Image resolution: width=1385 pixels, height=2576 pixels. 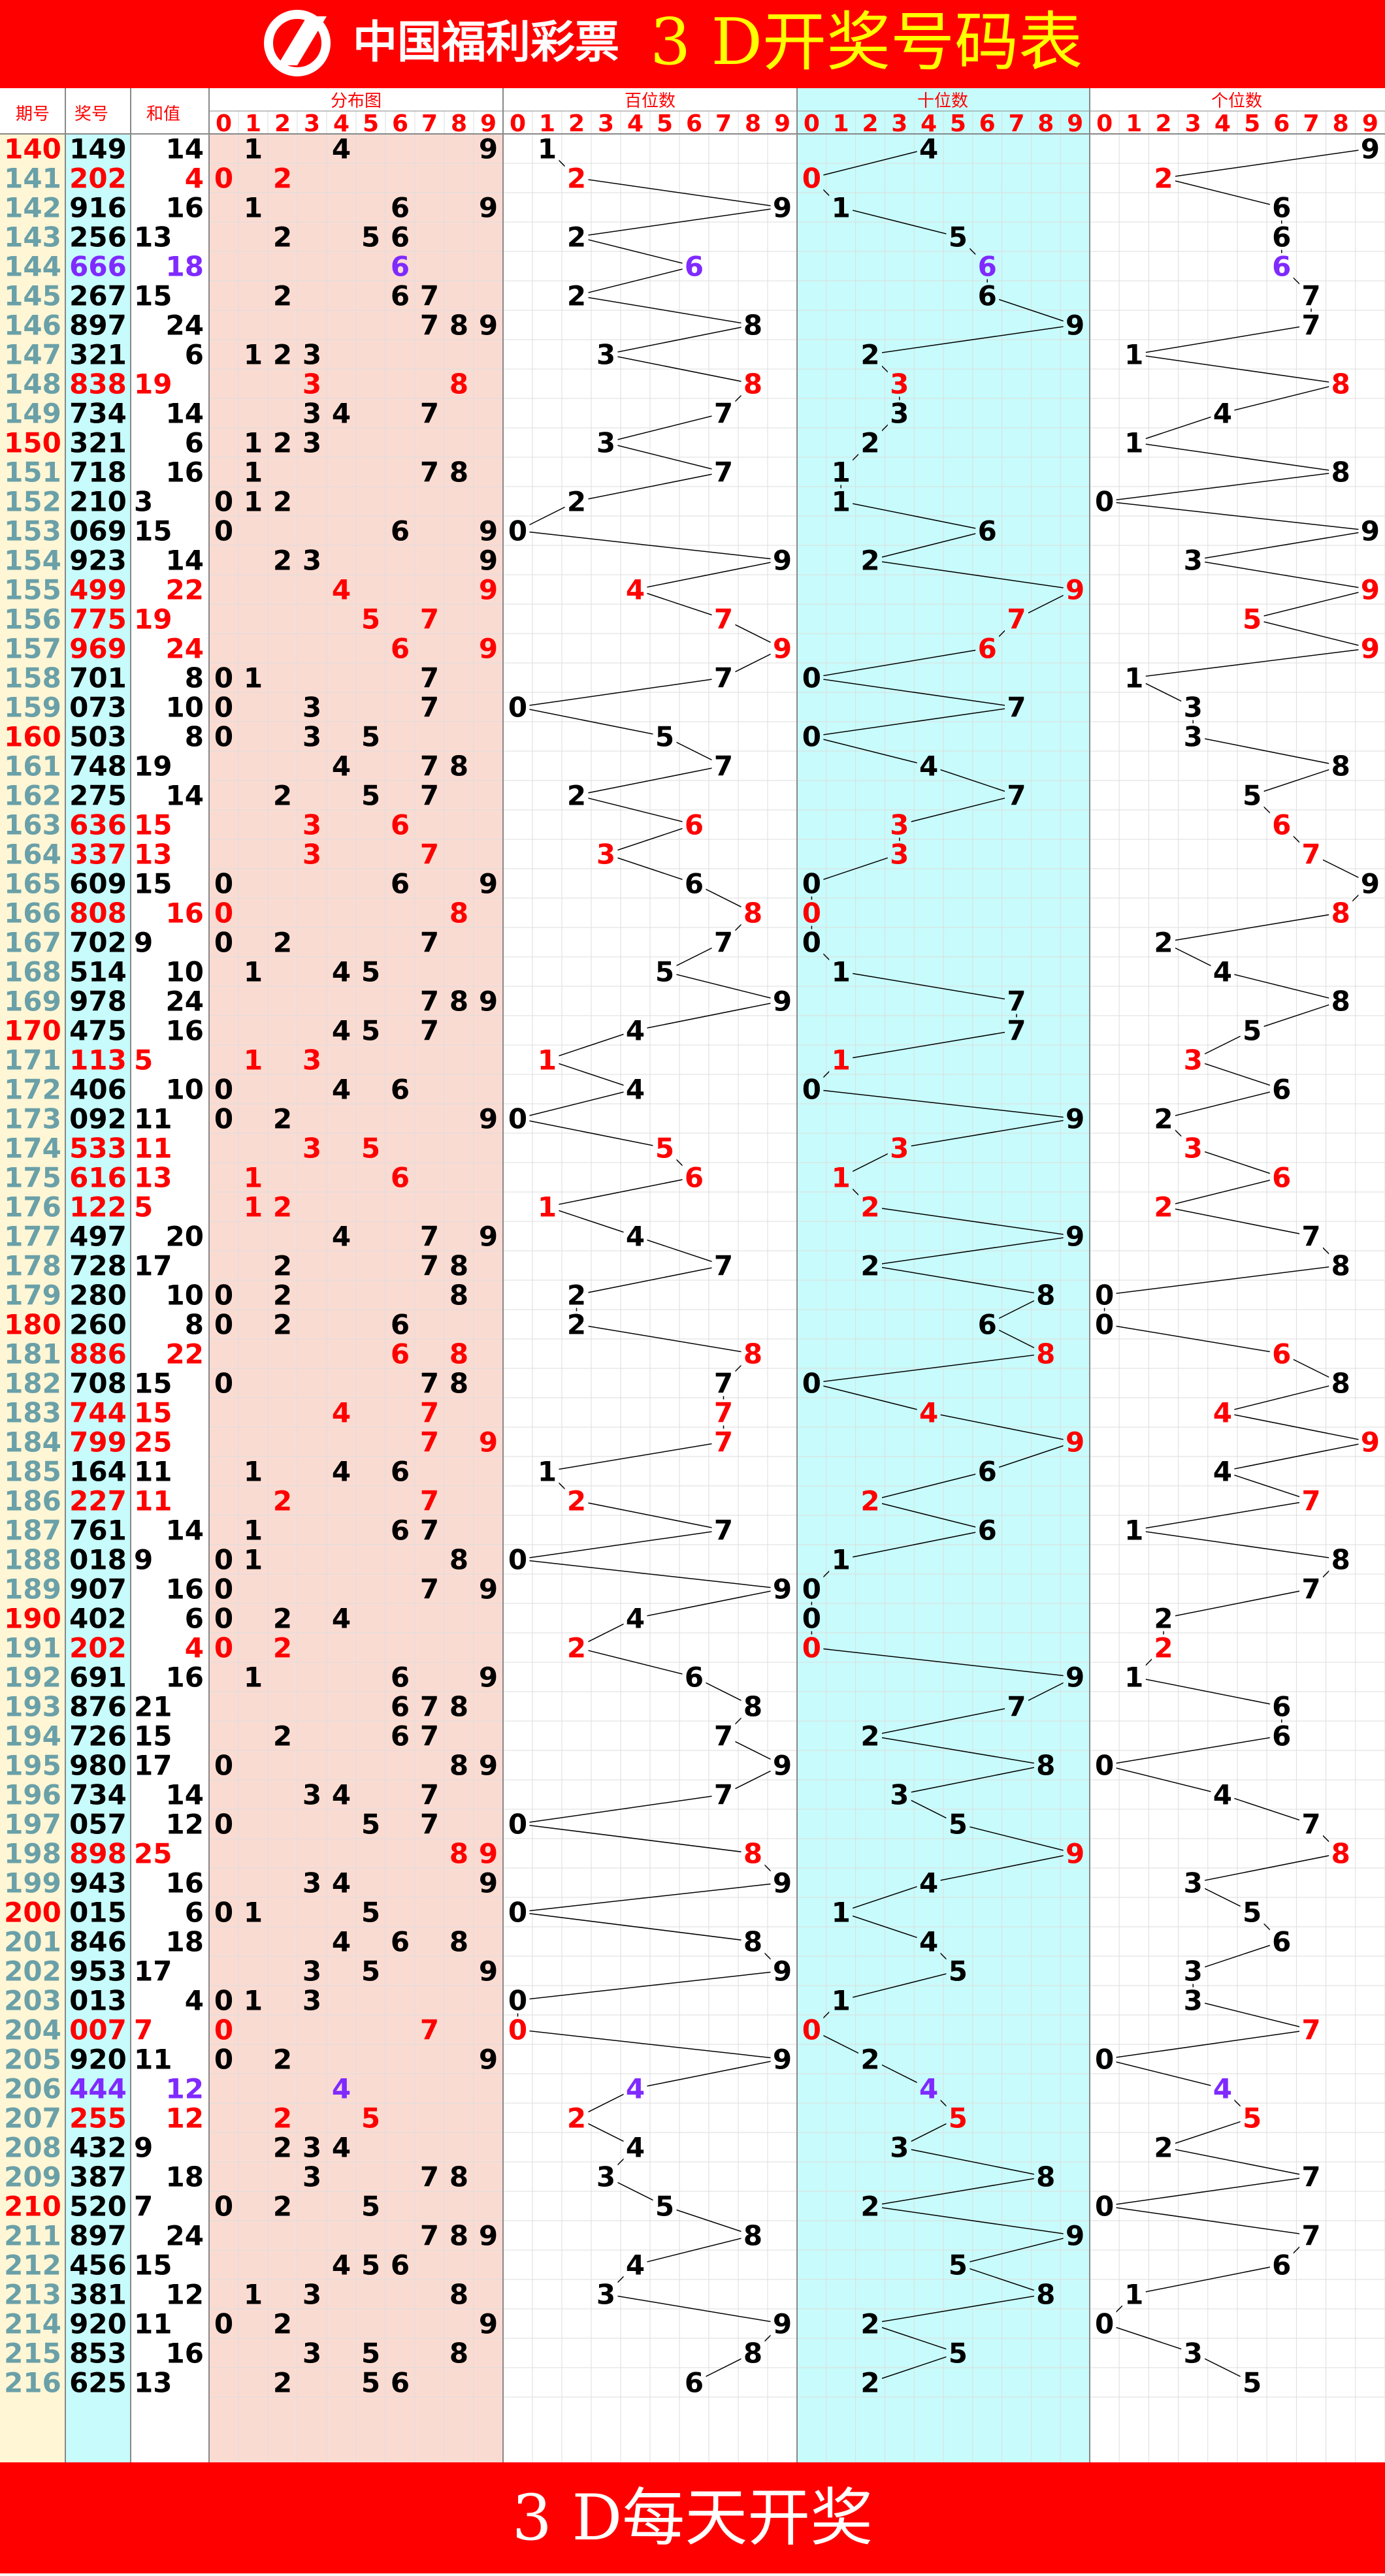 I want to click on table-row: 170 475 16 4 75 4 7 5, so click(x=634, y=1031).